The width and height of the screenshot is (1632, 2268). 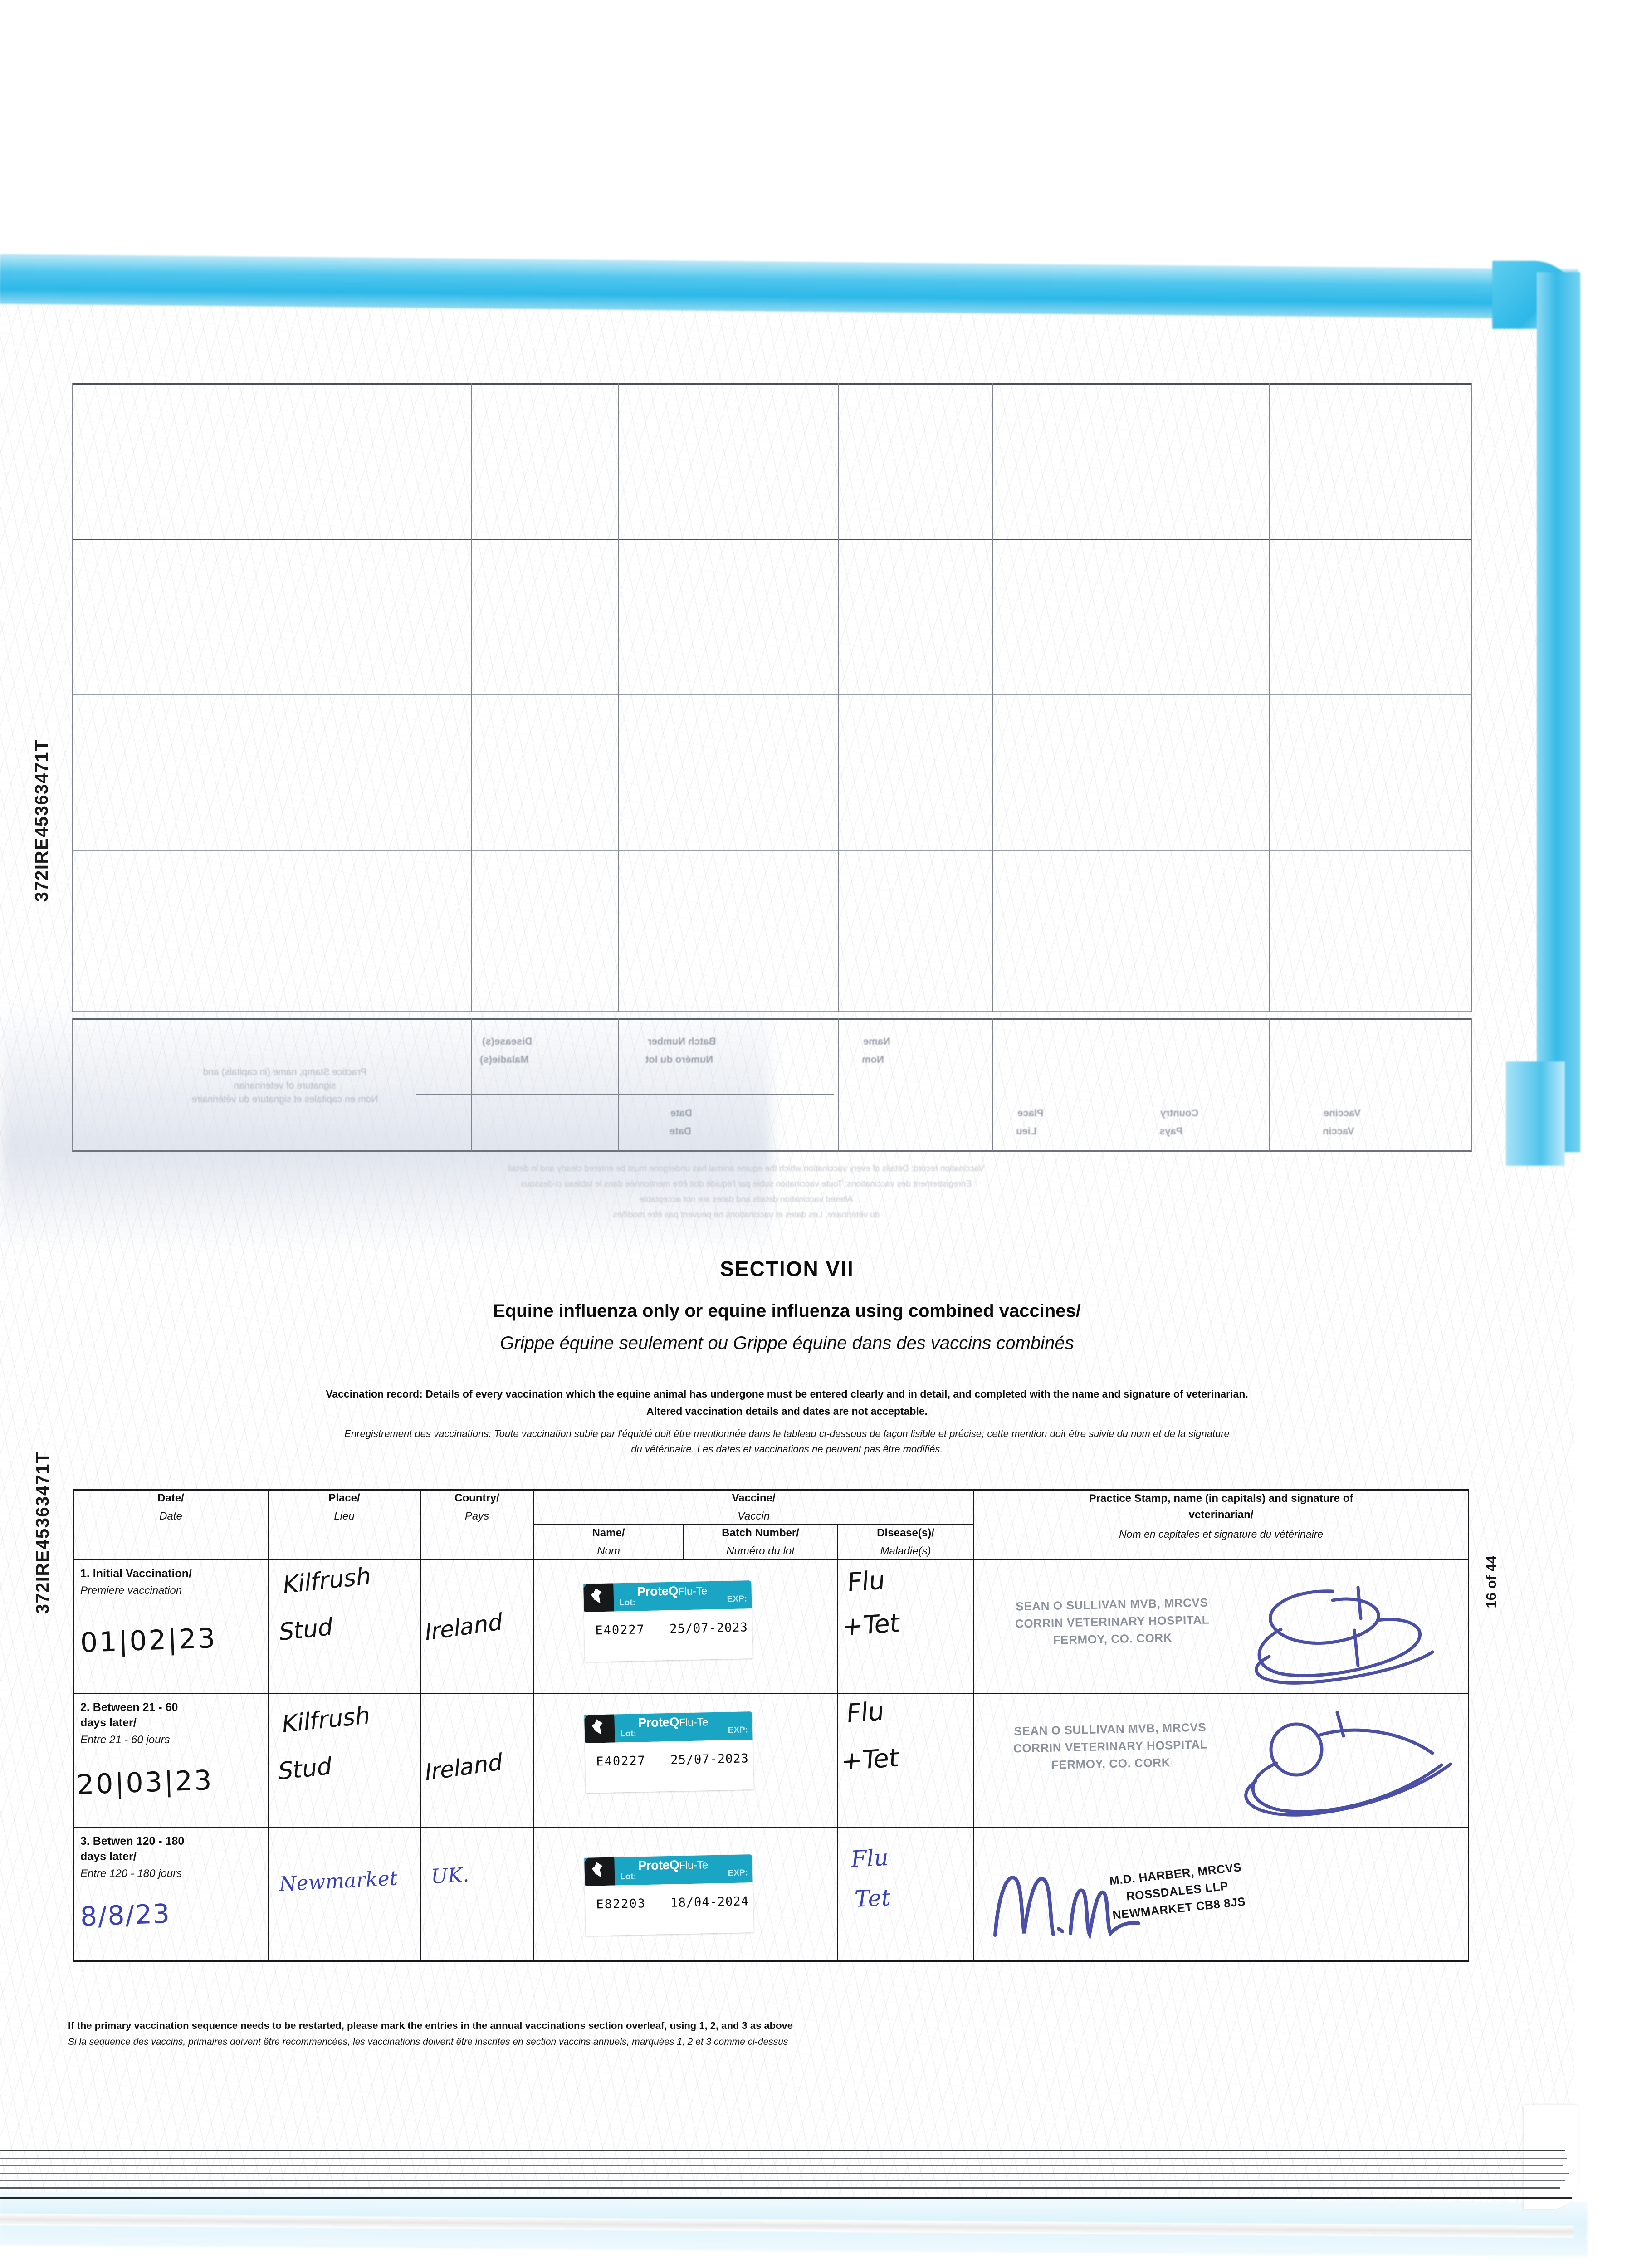 I want to click on row1-place-line1: Kilfrush, so click(x=327, y=1581).